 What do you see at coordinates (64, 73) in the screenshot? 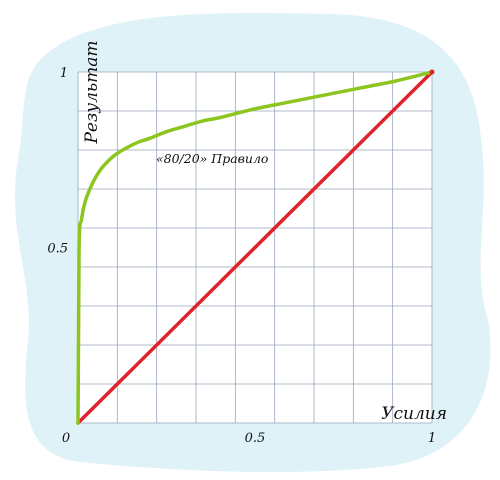
I see `y-tick-label: 1` at bounding box center [64, 73].